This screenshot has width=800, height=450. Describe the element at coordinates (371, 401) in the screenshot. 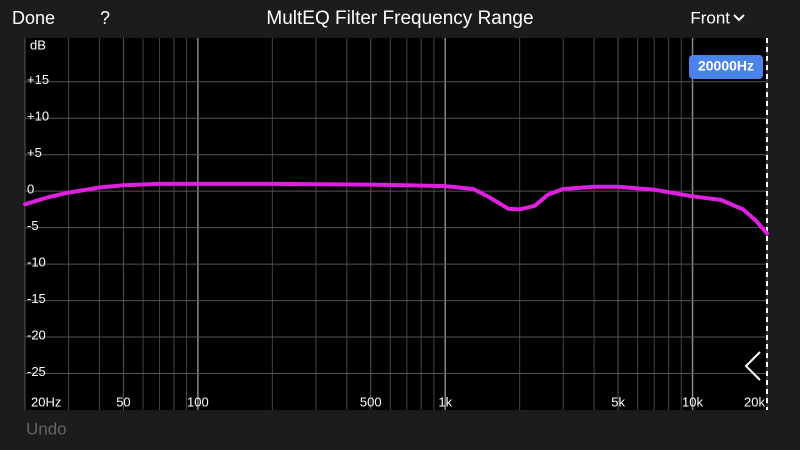

I see `x-tick-label: 500` at that location.